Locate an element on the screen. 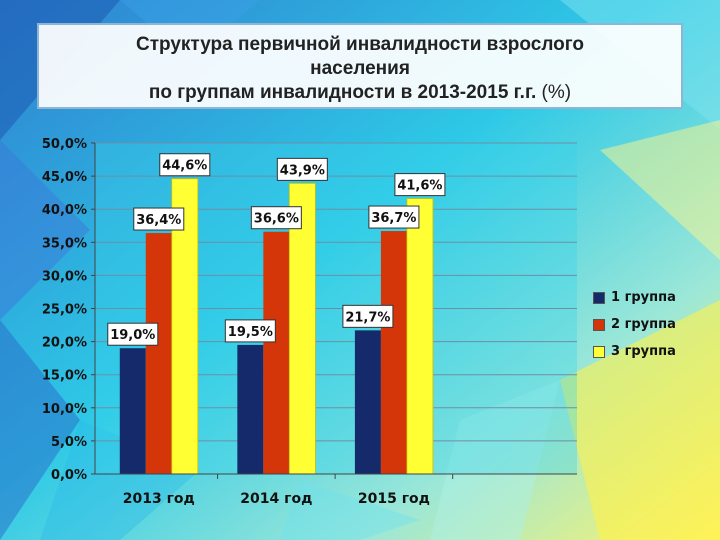  y-tick-label: 25,0% is located at coordinates (64, 310).